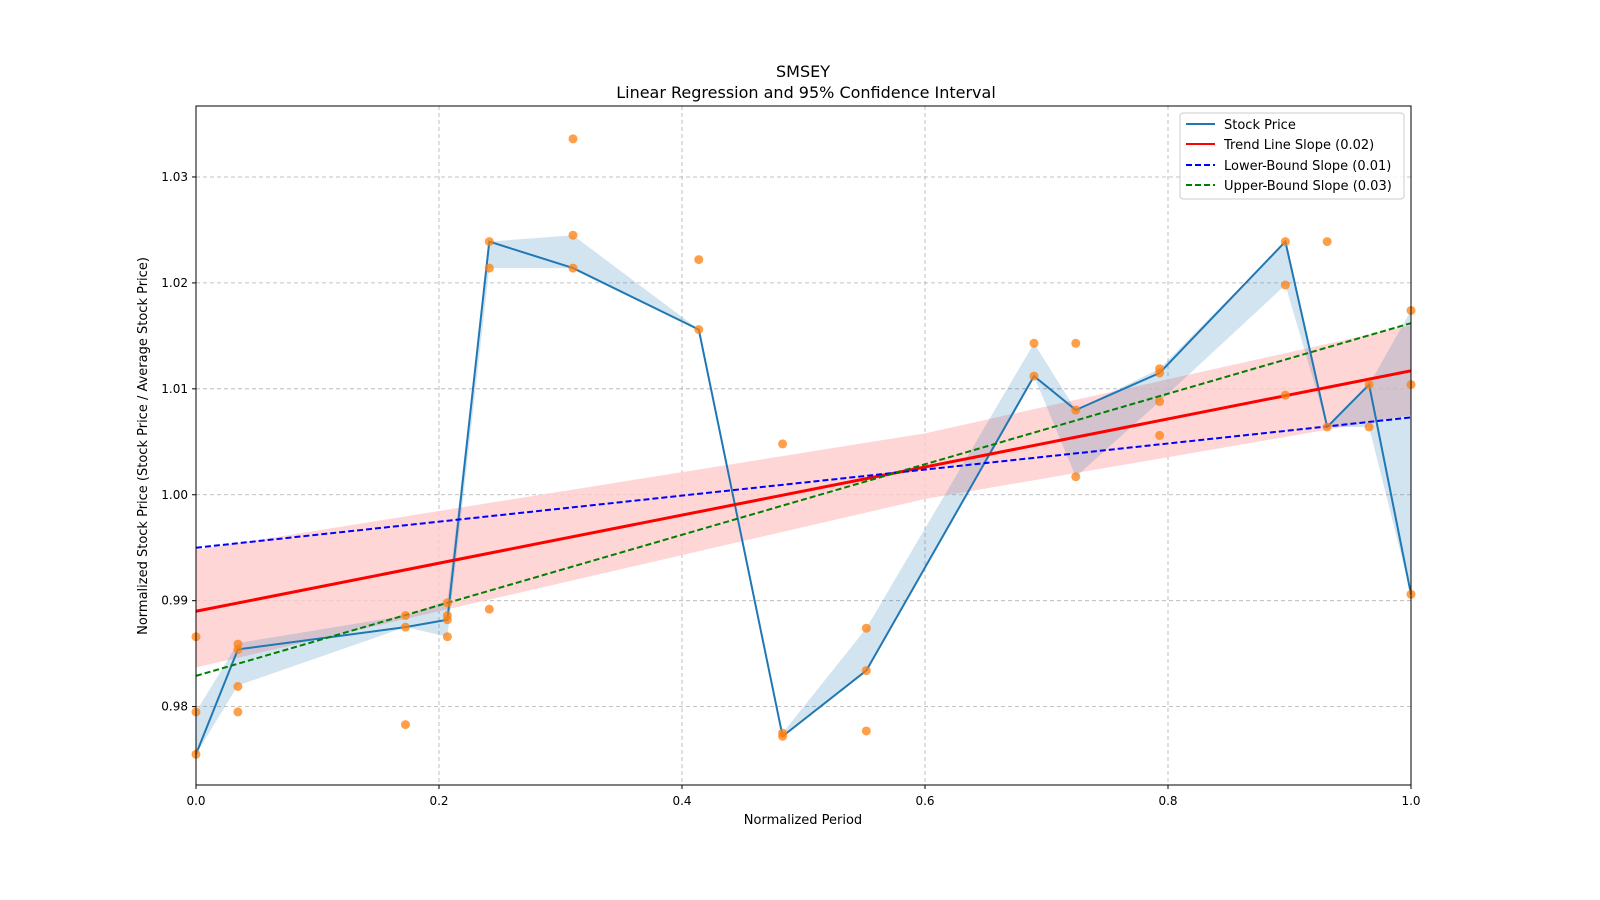  What do you see at coordinates (174, 707) in the screenshot?
I see `y-tick-label: 0.98` at bounding box center [174, 707].